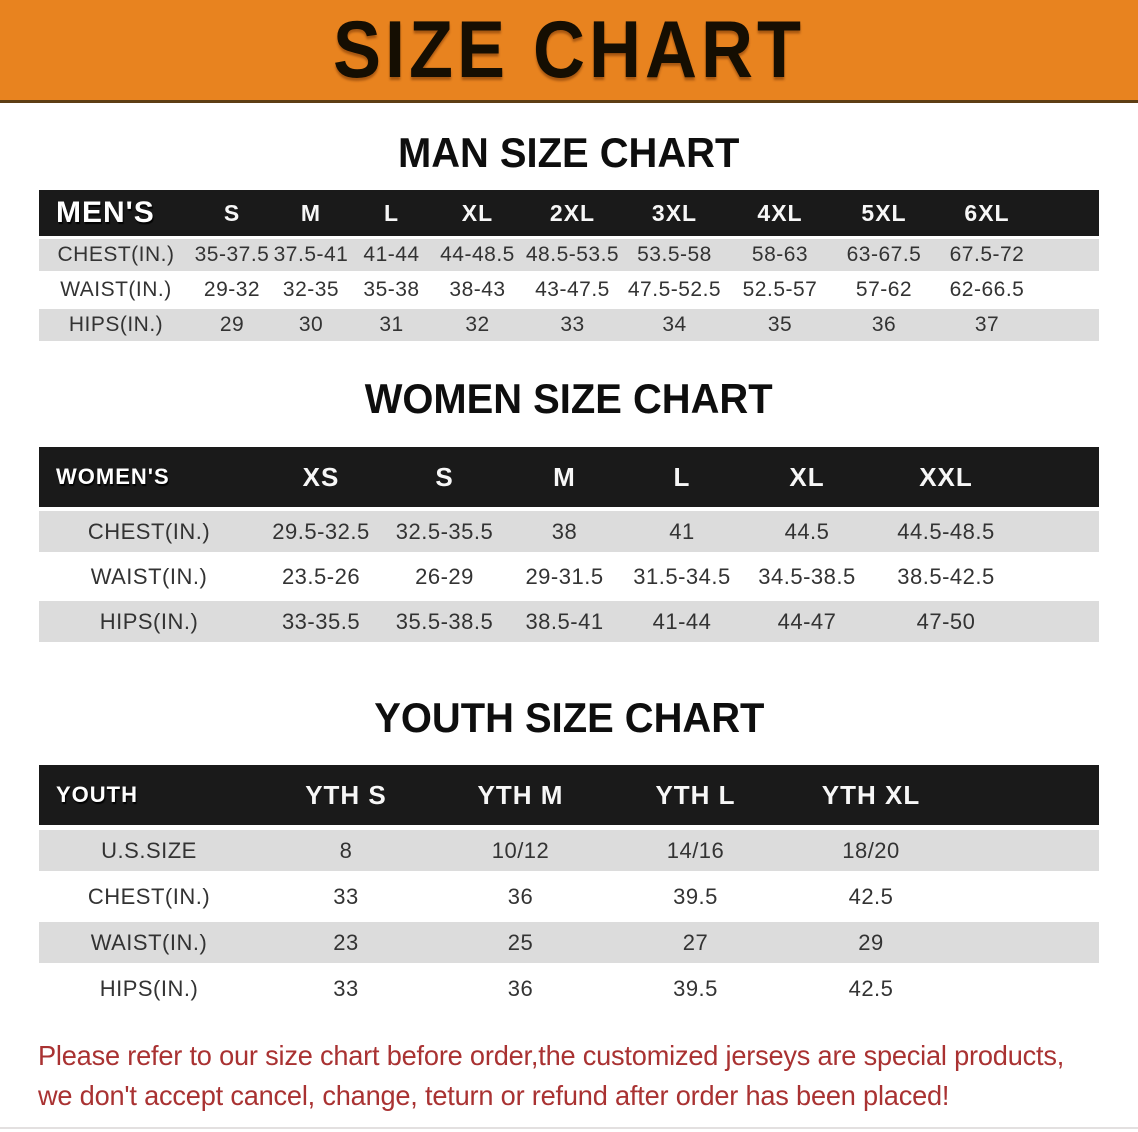  Describe the element at coordinates (572, 254) in the screenshot. I see `table-cell: 48.5-53.5` at that location.